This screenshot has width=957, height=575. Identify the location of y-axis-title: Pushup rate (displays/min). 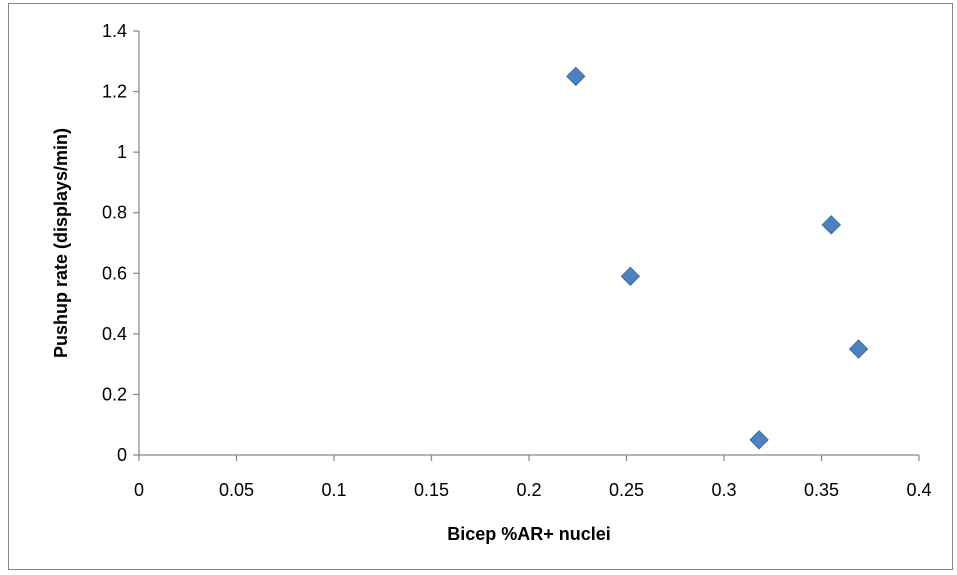
(61, 243).